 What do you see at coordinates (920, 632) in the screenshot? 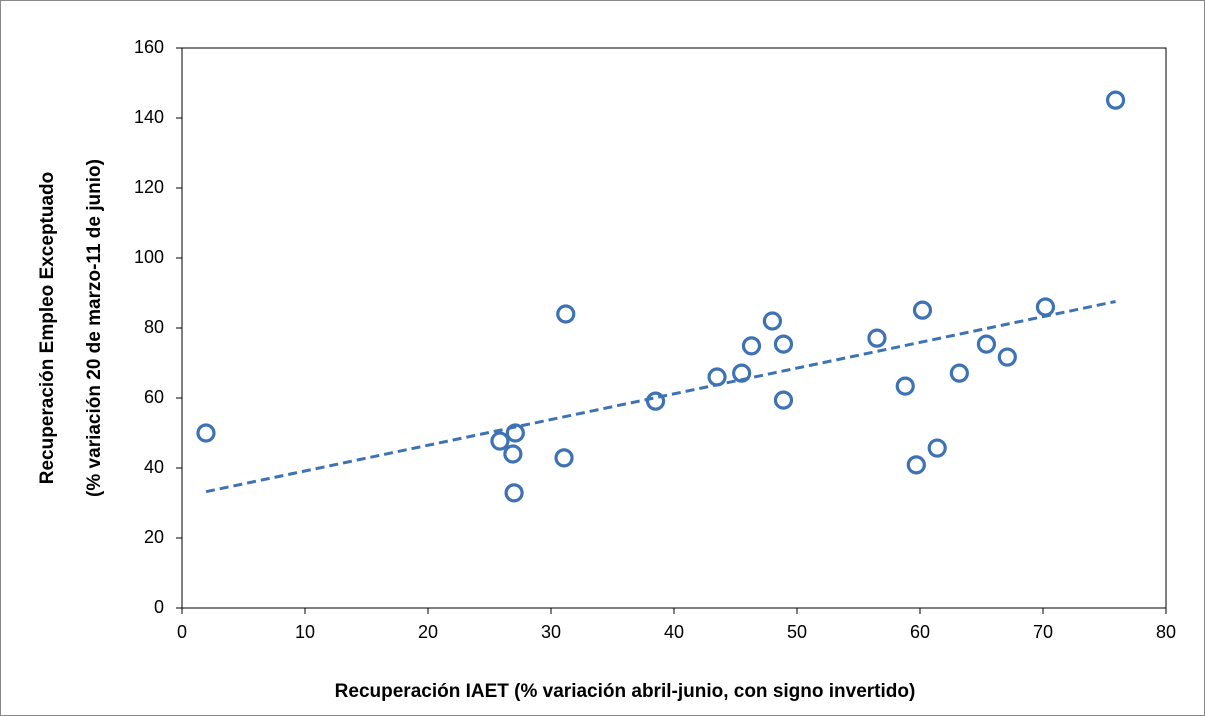
I see `x-tick-label: 60` at bounding box center [920, 632].